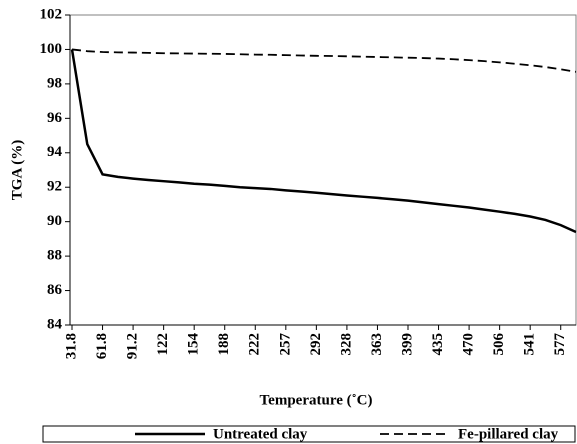 Image resolution: width=577 pixels, height=444 pixels. What do you see at coordinates (530, 344) in the screenshot?
I see `x-tick-label: 541` at bounding box center [530, 344].